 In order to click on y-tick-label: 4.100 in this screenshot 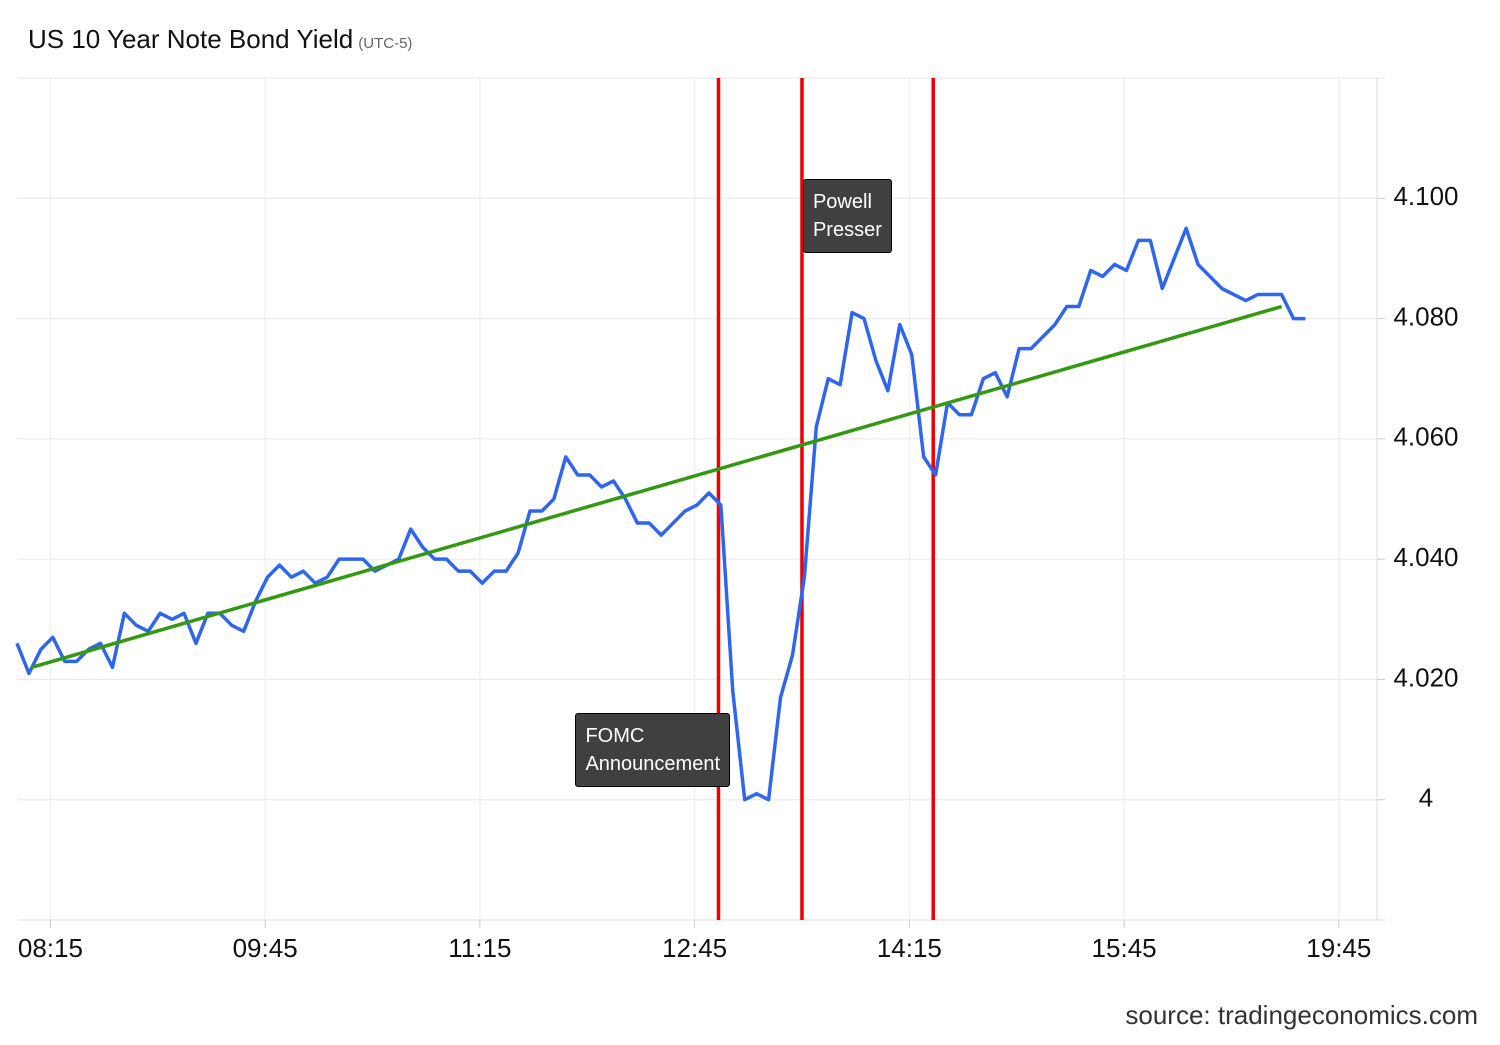, I will do `click(1425, 196)`.